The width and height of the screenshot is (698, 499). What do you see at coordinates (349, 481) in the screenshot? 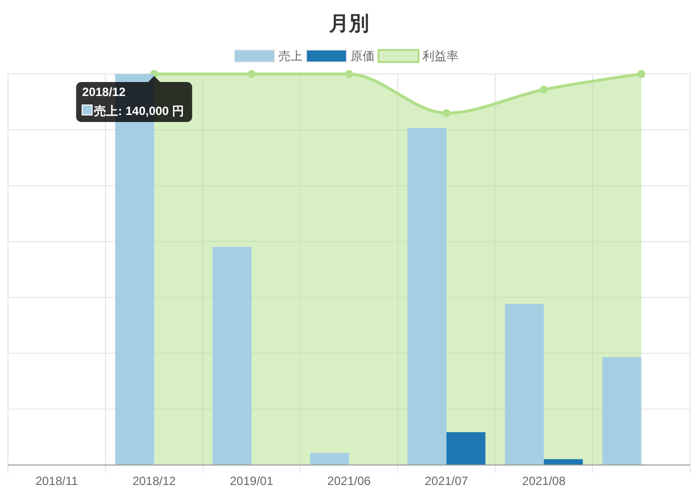
I see `x-tick-label: 2021/06` at bounding box center [349, 481].